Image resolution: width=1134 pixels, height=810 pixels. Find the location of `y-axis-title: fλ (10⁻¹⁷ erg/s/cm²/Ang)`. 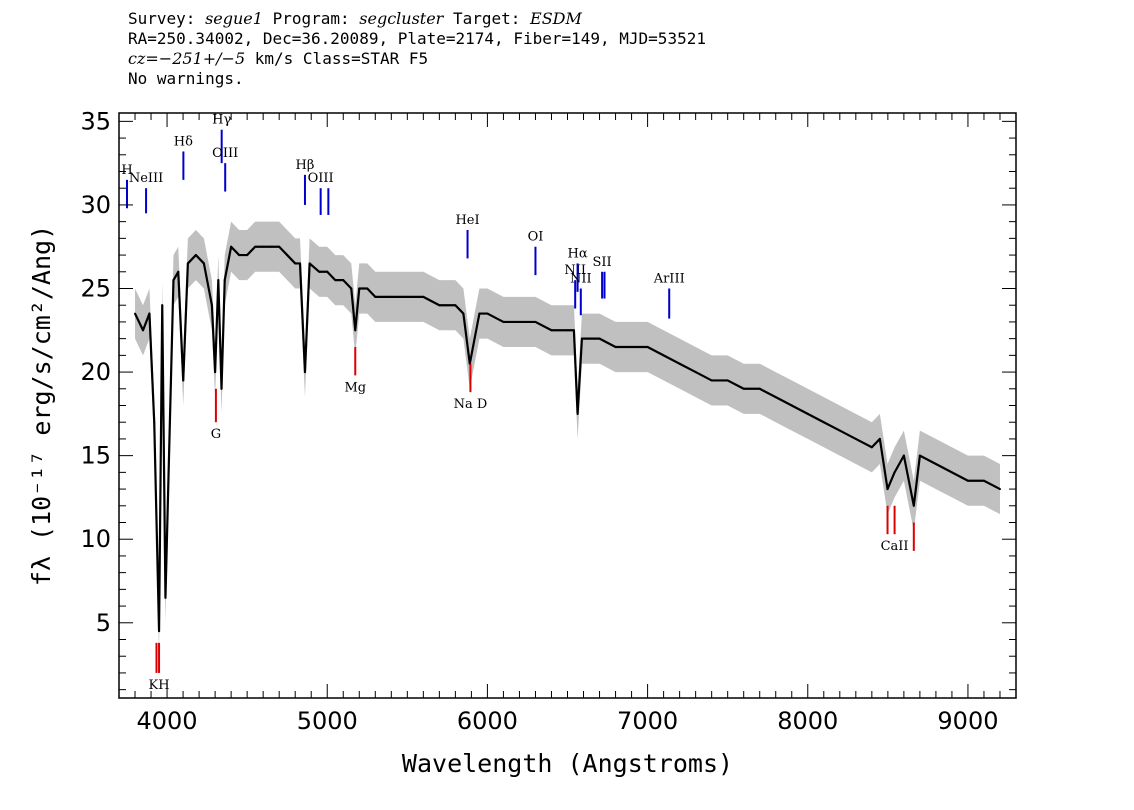

y-axis-title: fλ (10⁻¹⁷ erg/s/cm²/Ang) is located at coordinates (41, 405).